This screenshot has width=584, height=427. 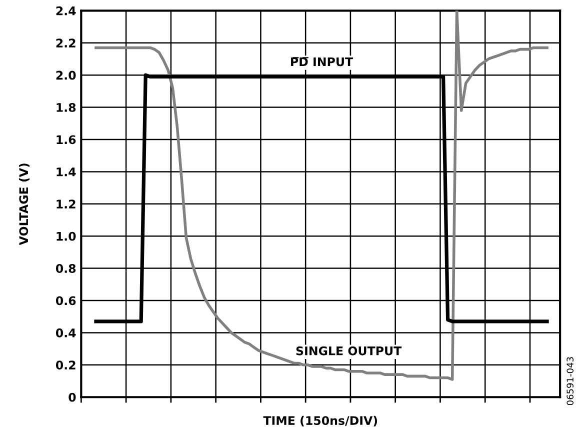 What do you see at coordinates (66, 365) in the screenshot?
I see `y-tick-label: 0.2` at bounding box center [66, 365].